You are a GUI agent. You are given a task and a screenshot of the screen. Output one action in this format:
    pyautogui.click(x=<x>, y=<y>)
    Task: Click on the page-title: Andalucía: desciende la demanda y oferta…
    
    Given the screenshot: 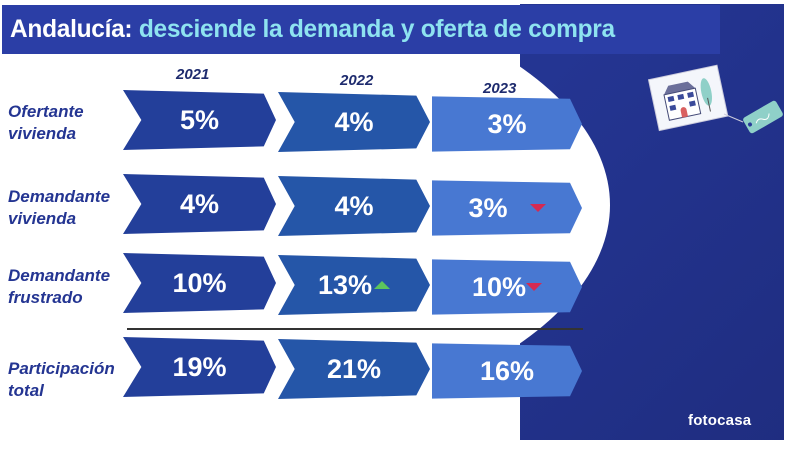 What is the action you would take?
    pyautogui.click(x=312, y=29)
    